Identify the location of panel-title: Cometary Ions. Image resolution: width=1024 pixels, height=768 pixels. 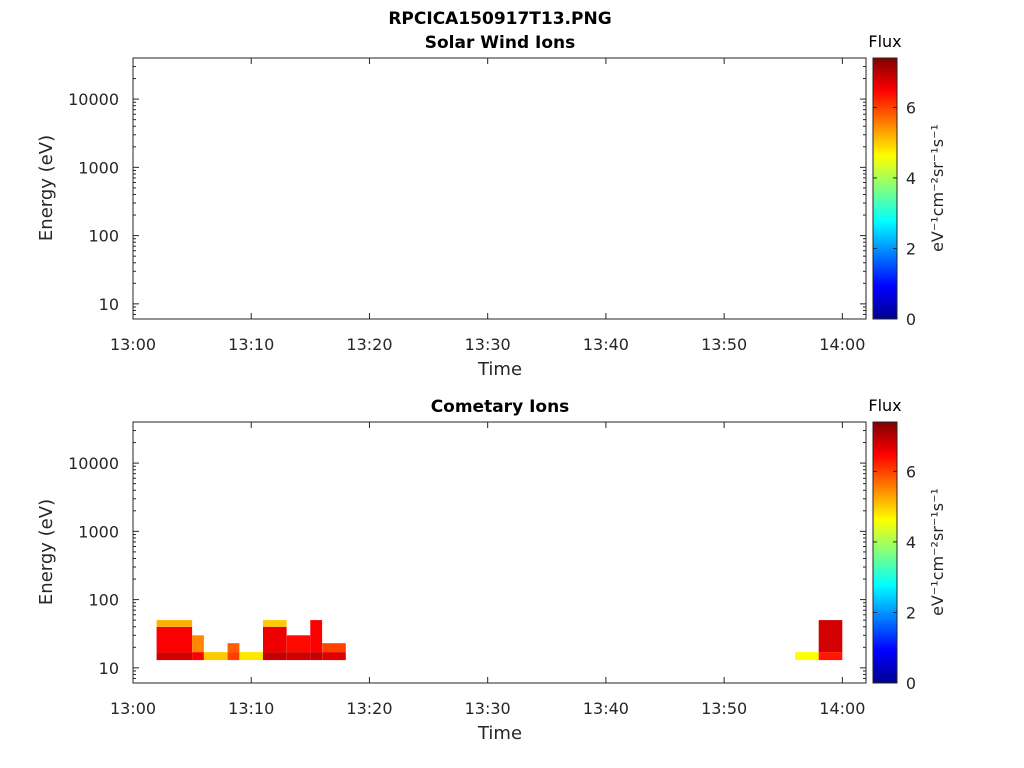
(500, 407).